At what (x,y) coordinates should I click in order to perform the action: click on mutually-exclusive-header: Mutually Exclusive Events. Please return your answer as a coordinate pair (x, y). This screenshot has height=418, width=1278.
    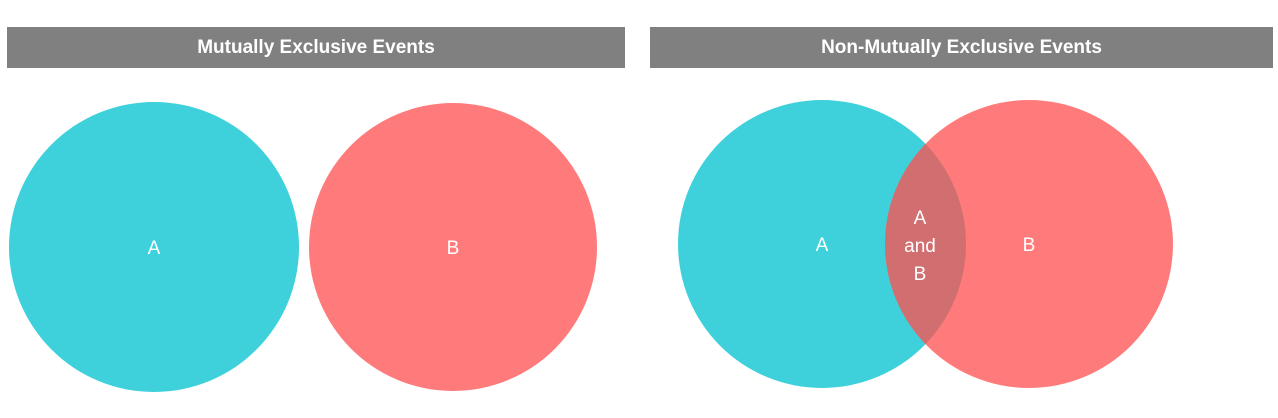
    Looking at the image, I should click on (316, 47).